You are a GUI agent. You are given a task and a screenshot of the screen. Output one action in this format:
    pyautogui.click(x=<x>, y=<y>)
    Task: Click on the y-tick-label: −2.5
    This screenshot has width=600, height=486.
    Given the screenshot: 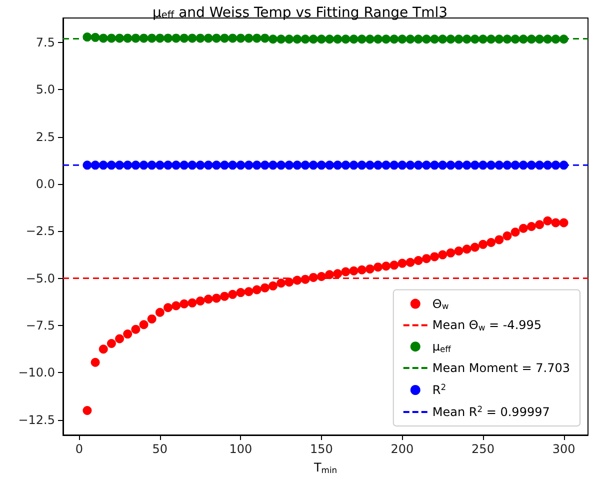 What is the action you would take?
    pyautogui.click(x=40, y=231)
    